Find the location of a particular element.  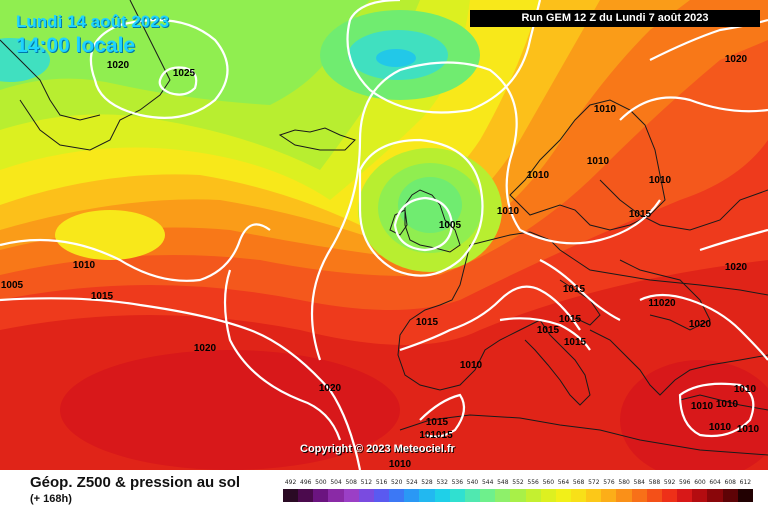

scale-label: 520 is located at coordinates (396, 482).